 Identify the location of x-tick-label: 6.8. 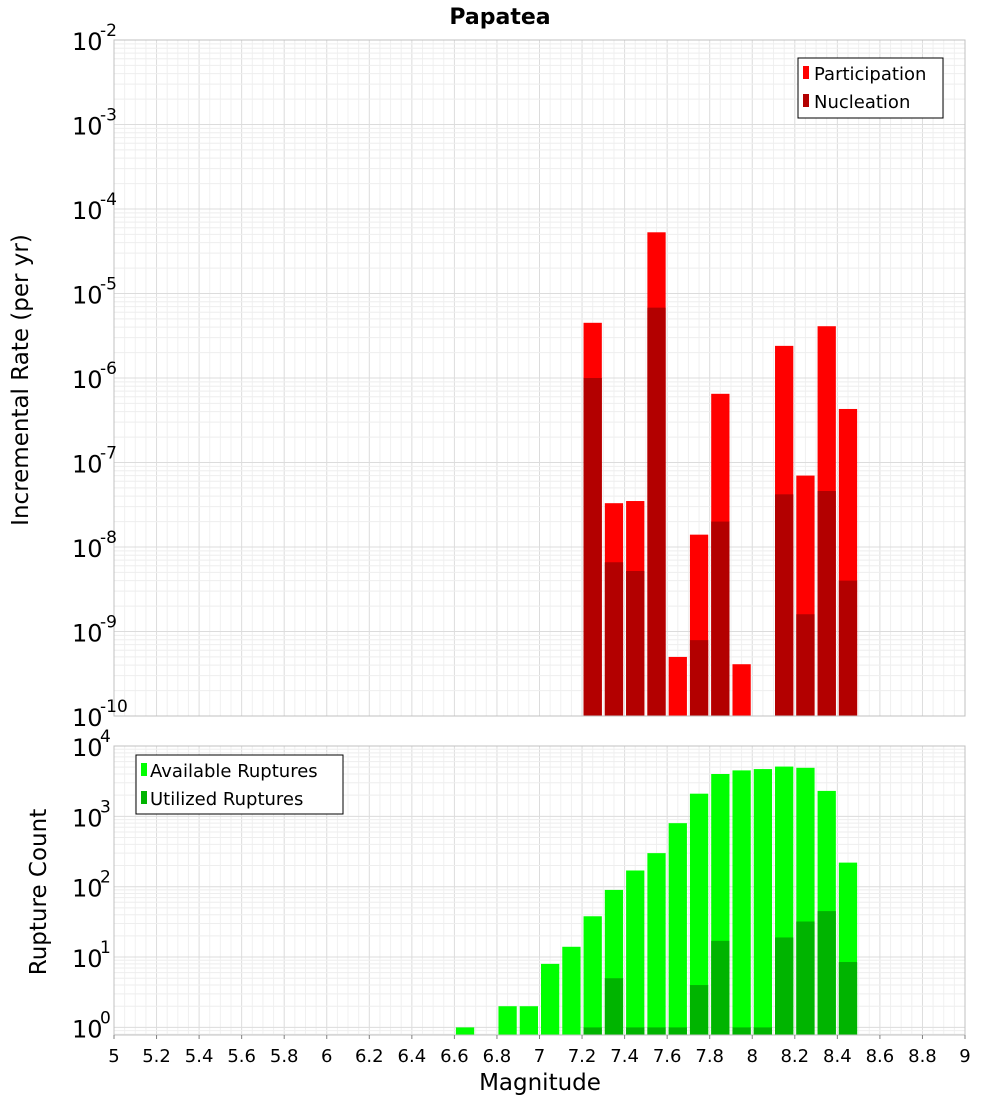
(497, 1056).